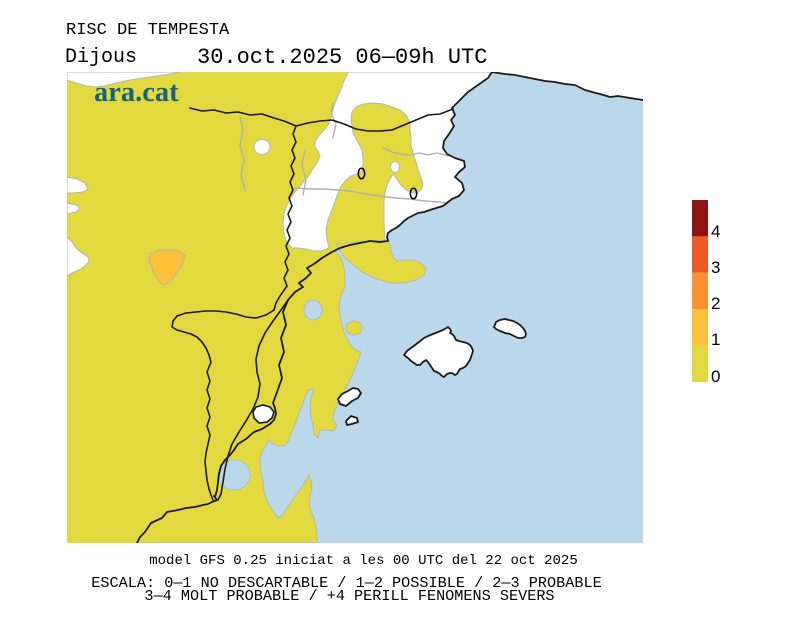 This screenshot has height=617, width=800. I want to click on svg-text: 3, so click(715, 267).